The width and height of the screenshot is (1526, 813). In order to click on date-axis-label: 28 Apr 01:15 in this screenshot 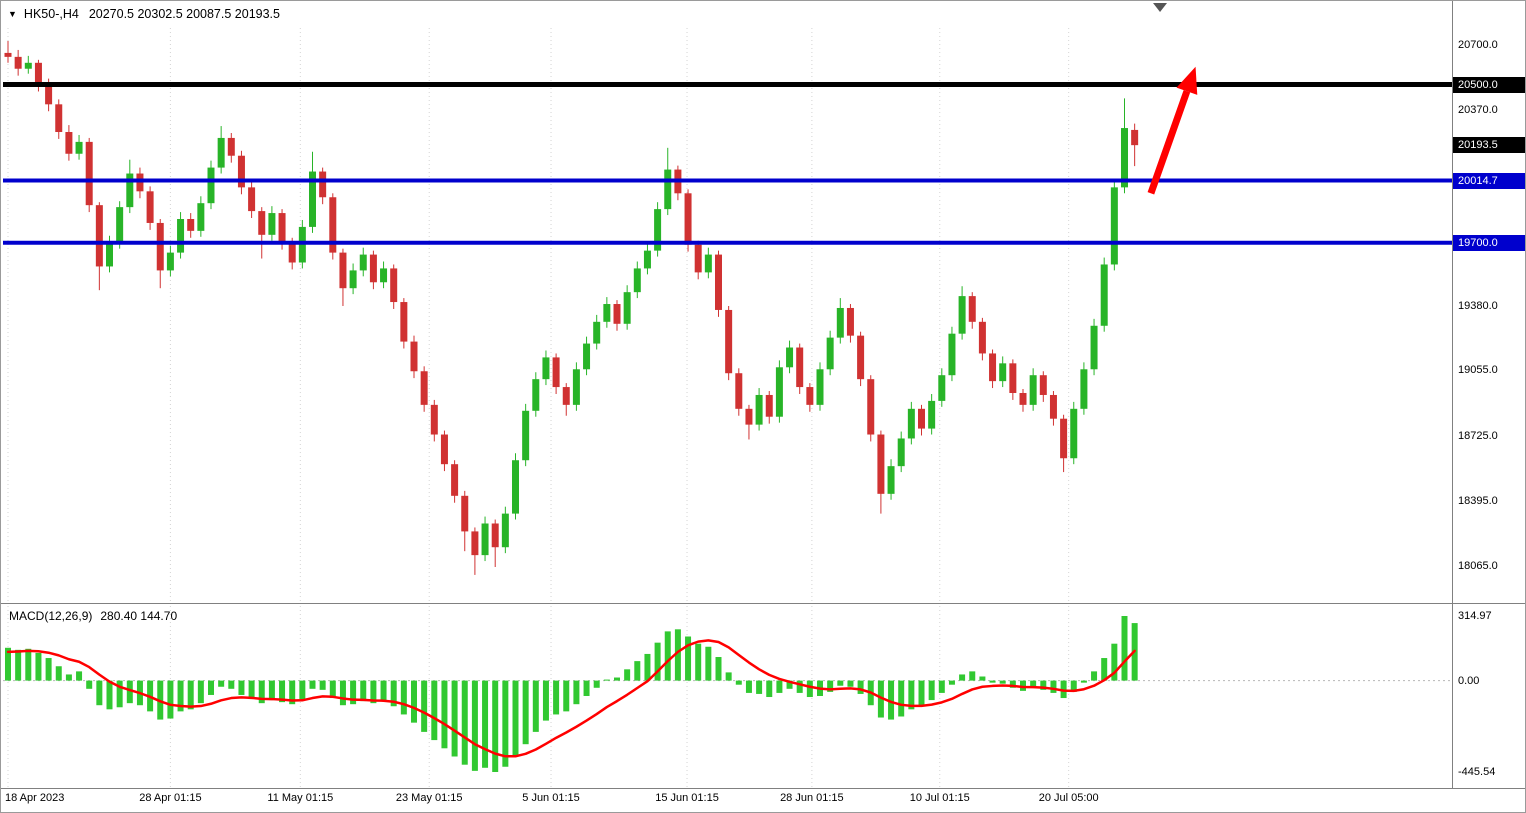, I will do `click(170, 798)`.